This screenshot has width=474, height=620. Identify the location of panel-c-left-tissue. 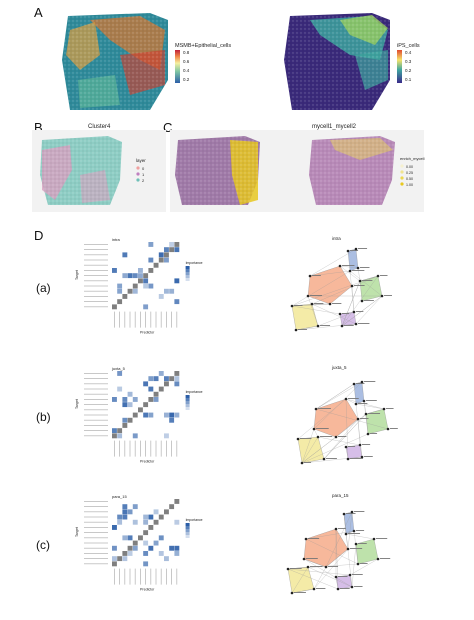
(217, 170).